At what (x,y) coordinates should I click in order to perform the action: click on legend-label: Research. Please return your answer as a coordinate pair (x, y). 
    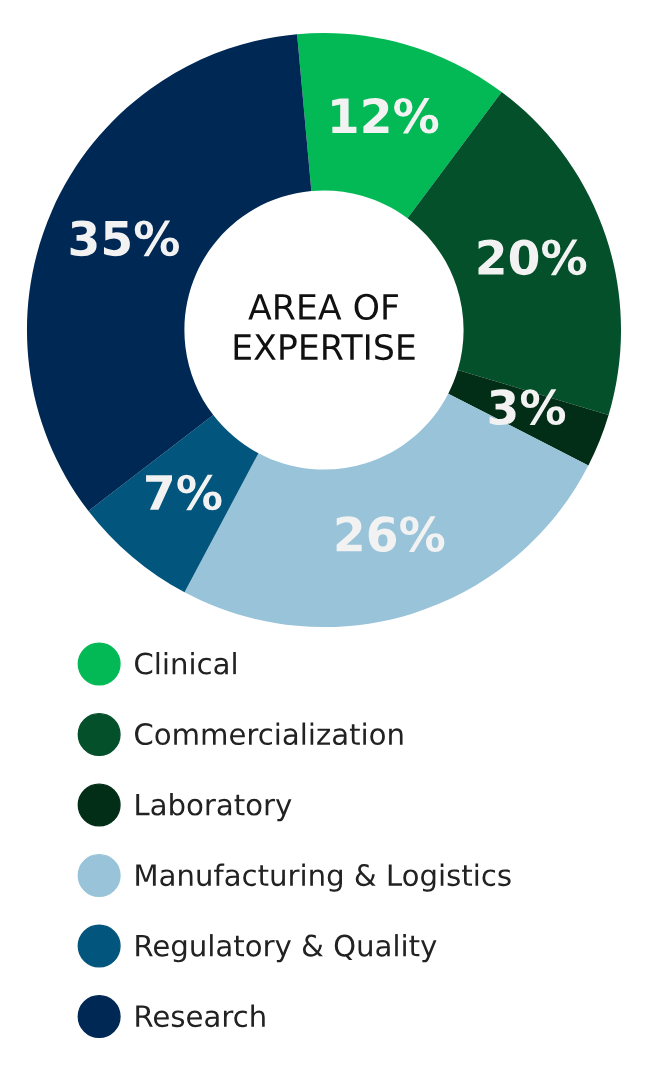
    Looking at the image, I should click on (200, 1016).